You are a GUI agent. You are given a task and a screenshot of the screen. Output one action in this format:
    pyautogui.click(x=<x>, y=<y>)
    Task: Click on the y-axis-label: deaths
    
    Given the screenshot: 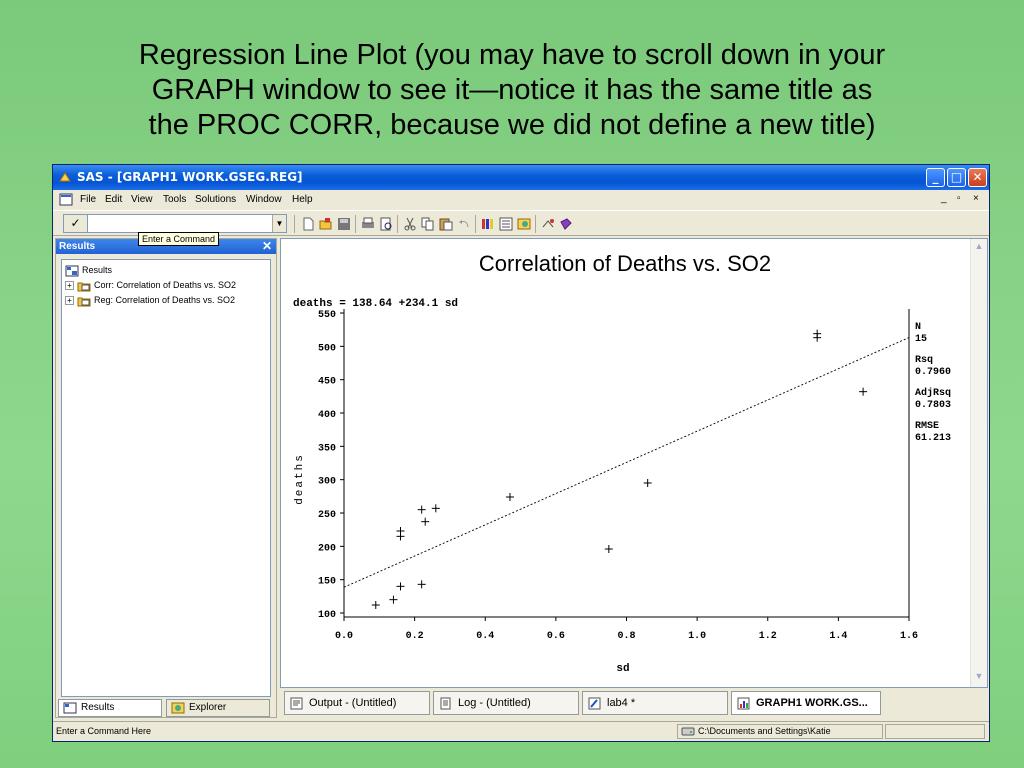 What is the action you would take?
    pyautogui.click(x=300, y=479)
    